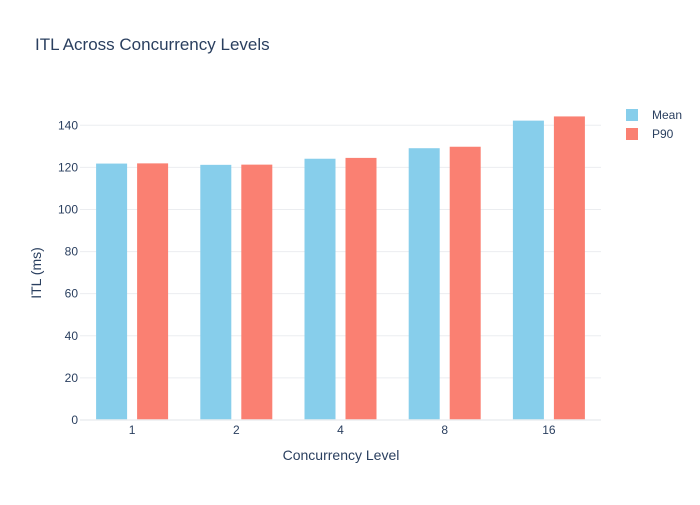 Image resolution: width=700 pixels, height=505 pixels. I want to click on legend-item-p90: P90, so click(650, 134).